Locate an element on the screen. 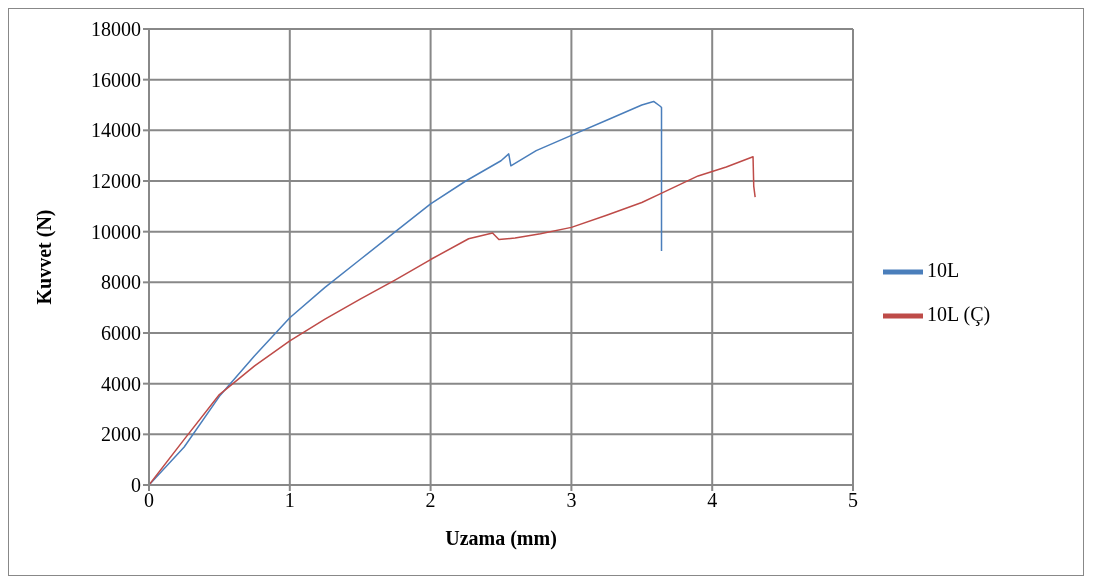  y-tick-label: 10000 is located at coordinates (116, 231).